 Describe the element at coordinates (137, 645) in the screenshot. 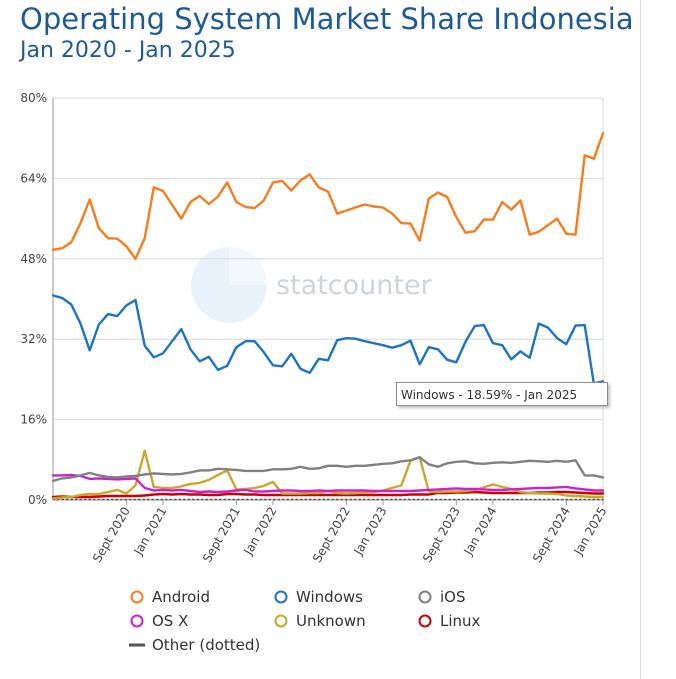

I see `legend-line-icon` at that location.